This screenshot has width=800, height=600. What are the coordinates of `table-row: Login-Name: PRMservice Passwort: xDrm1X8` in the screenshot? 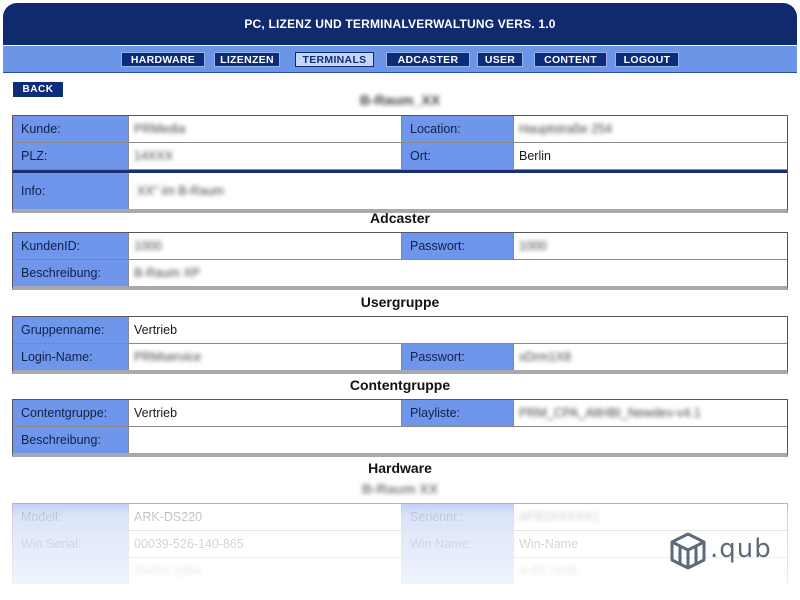 It's located at (400, 357).